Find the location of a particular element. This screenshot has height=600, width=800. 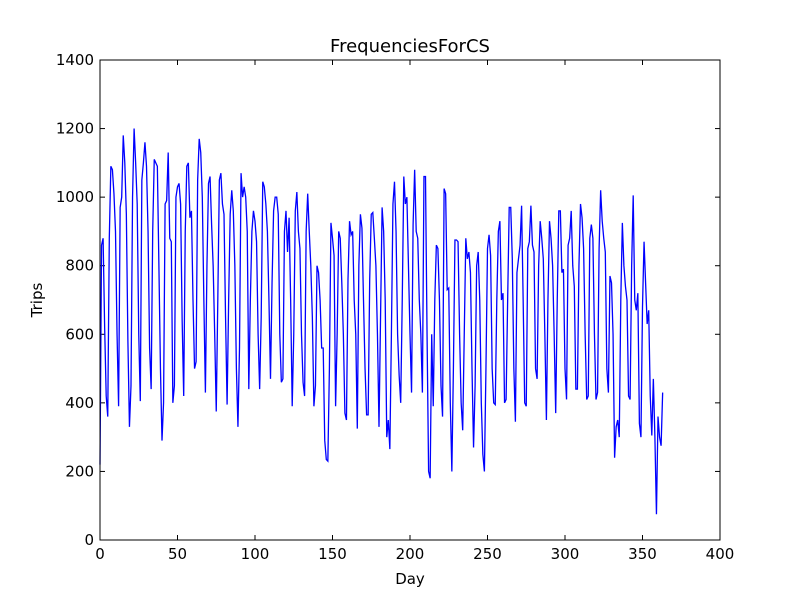

x-tick-label: 0 is located at coordinates (100, 554).